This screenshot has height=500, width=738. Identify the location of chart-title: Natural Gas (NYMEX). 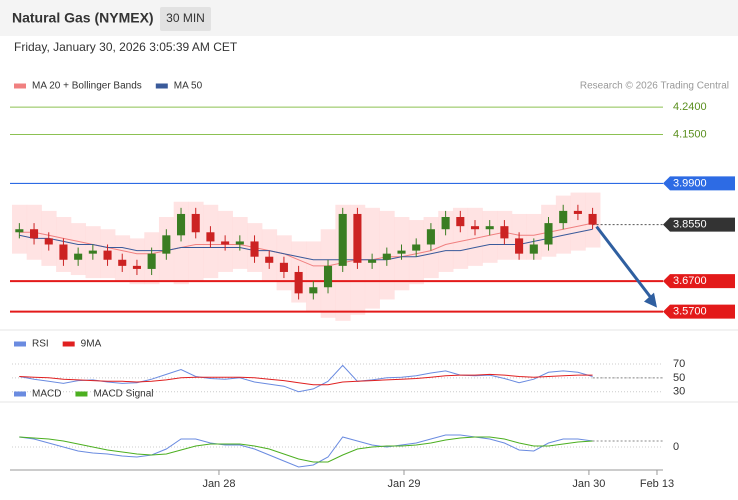
(83, 18).